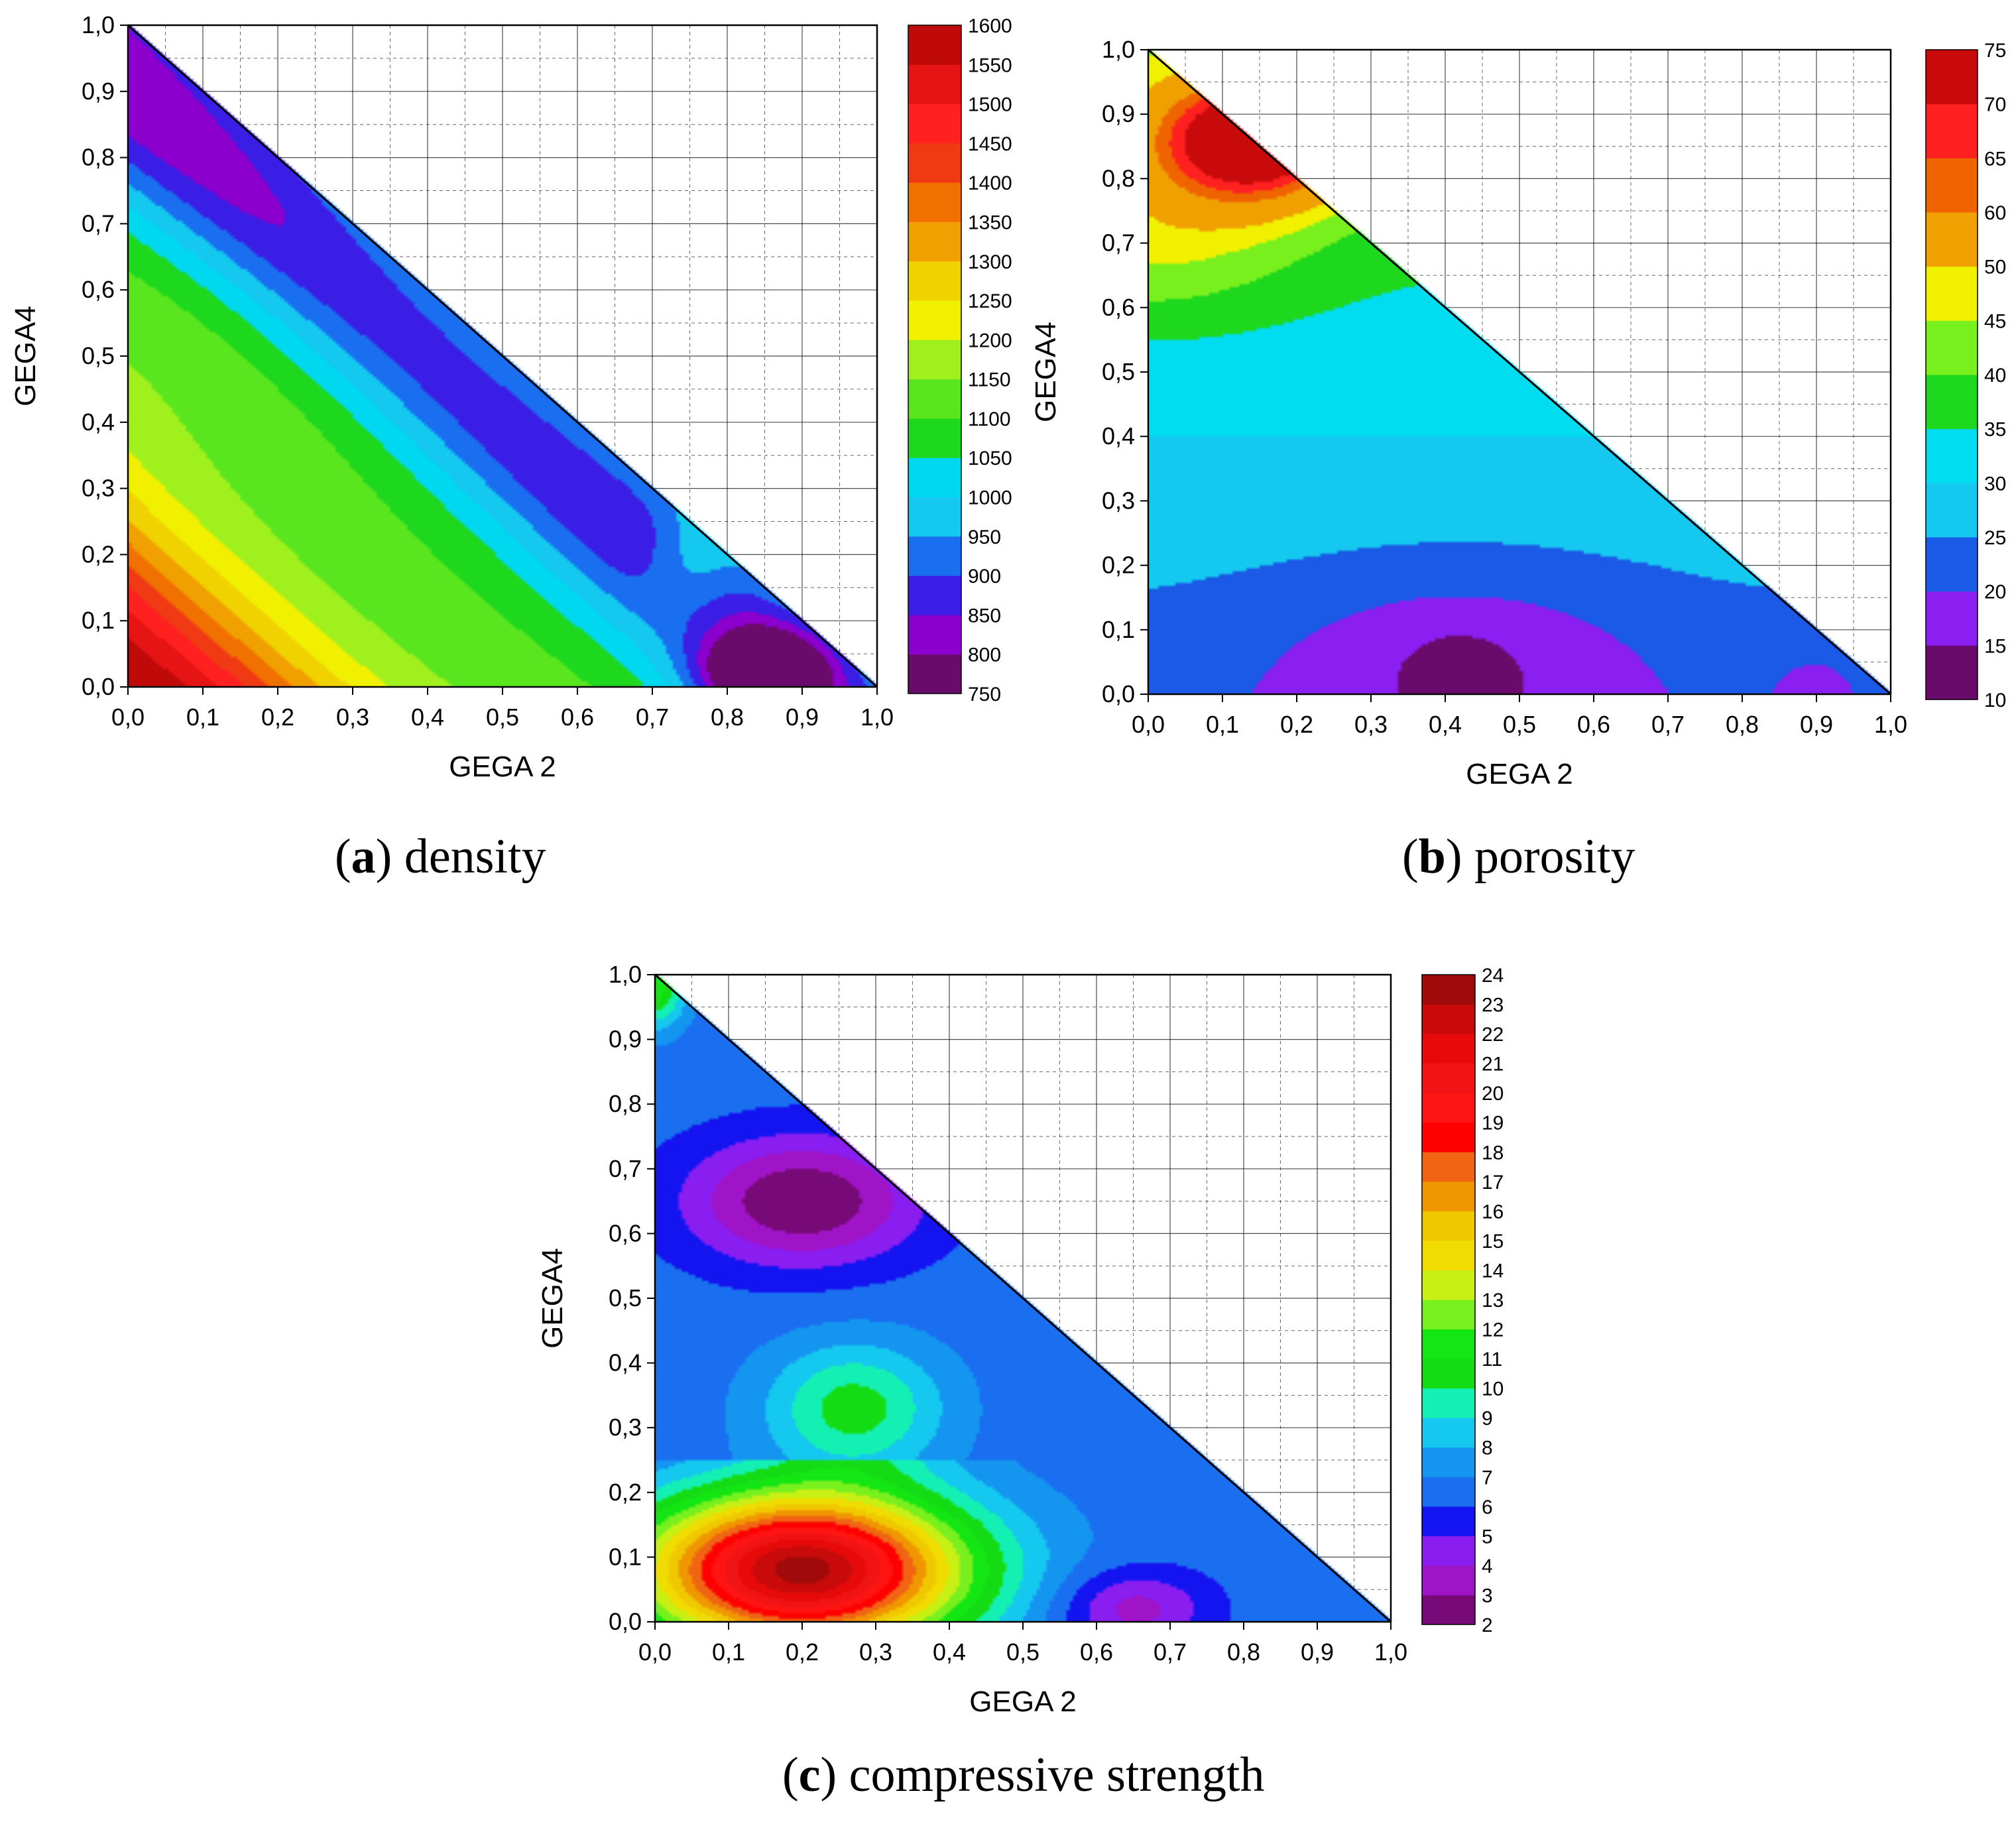 The width and height of the screenshot is (2016, 1834). I want to click on colorbar-label: 35, so click(1995, 430).